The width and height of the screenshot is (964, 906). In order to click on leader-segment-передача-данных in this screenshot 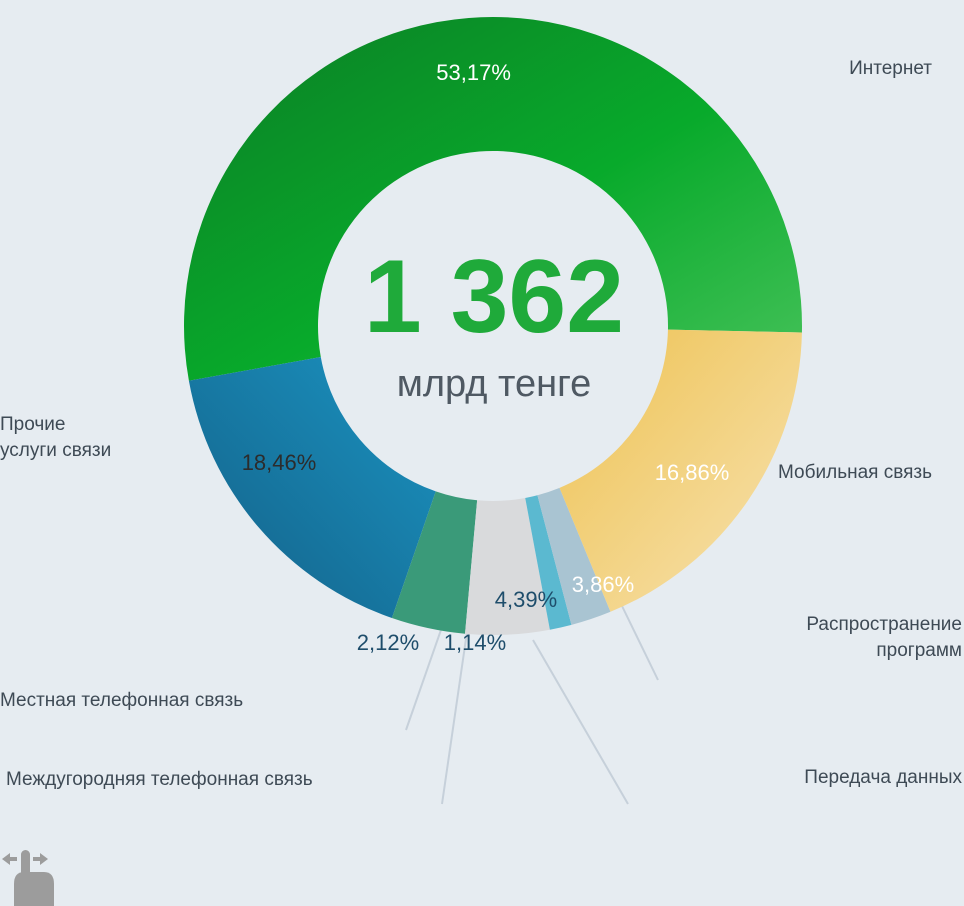, I will do `click(580, 722)`.